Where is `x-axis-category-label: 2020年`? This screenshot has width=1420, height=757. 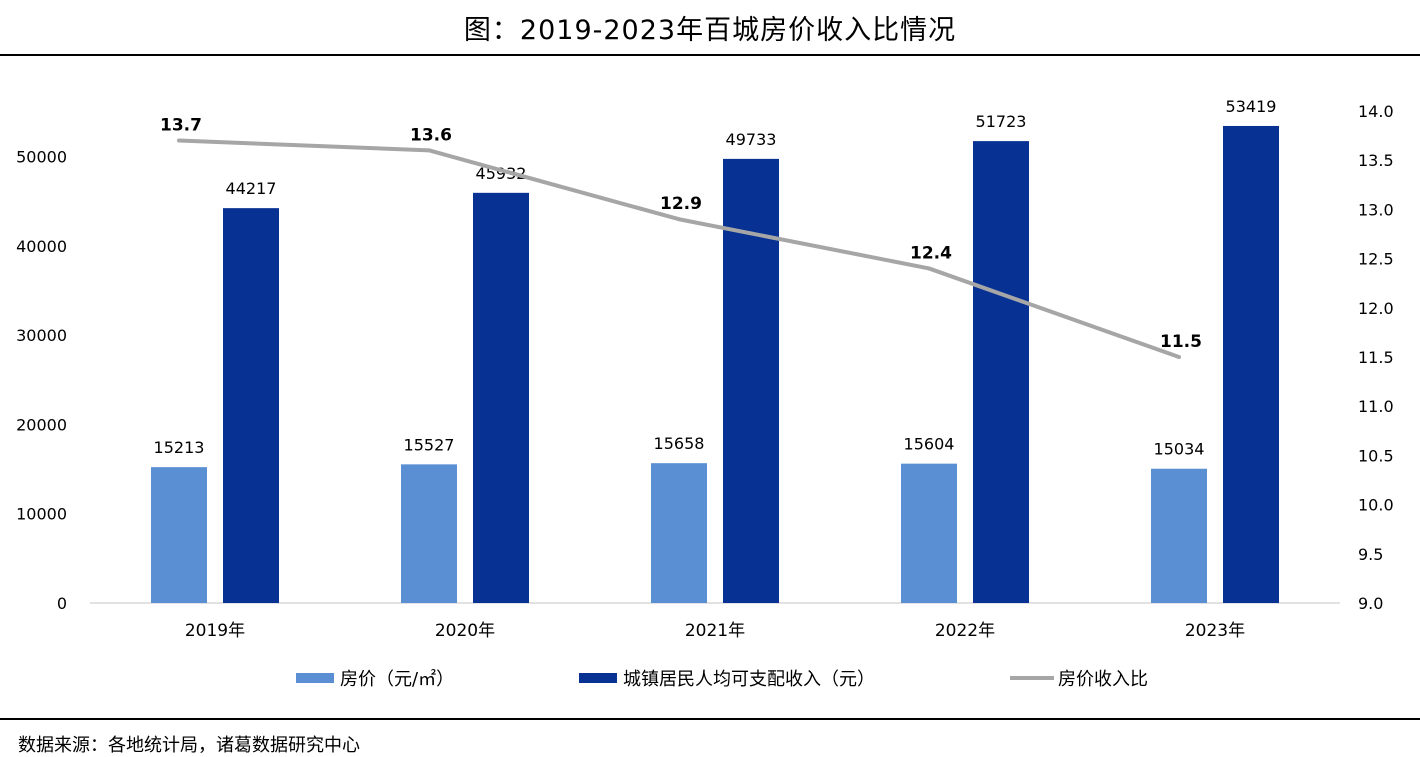
x-axis-category-label: 2020年 is located at coordinates (465, 631).